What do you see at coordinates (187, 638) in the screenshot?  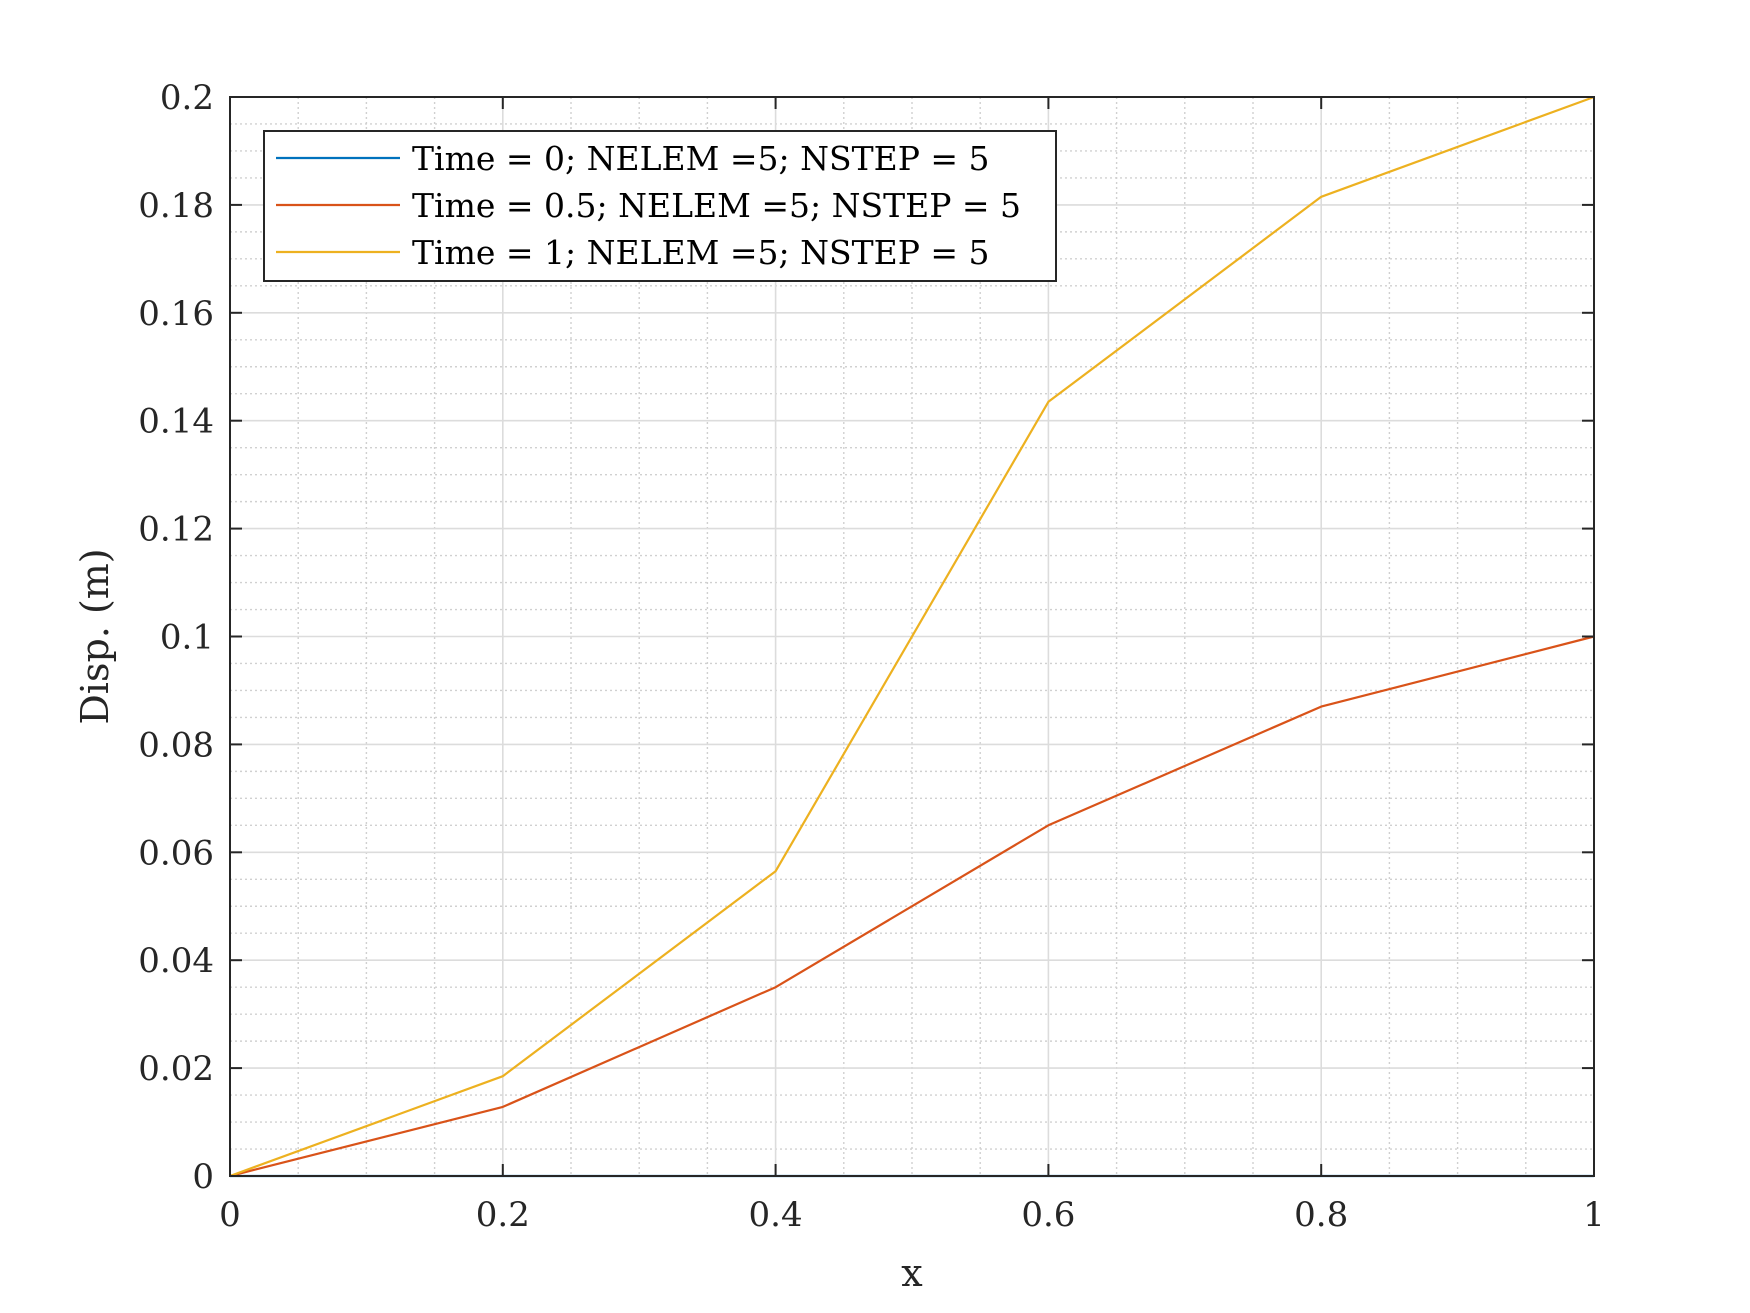 I see `y-tick-label: 0.1` at bounding box center [187, 638].